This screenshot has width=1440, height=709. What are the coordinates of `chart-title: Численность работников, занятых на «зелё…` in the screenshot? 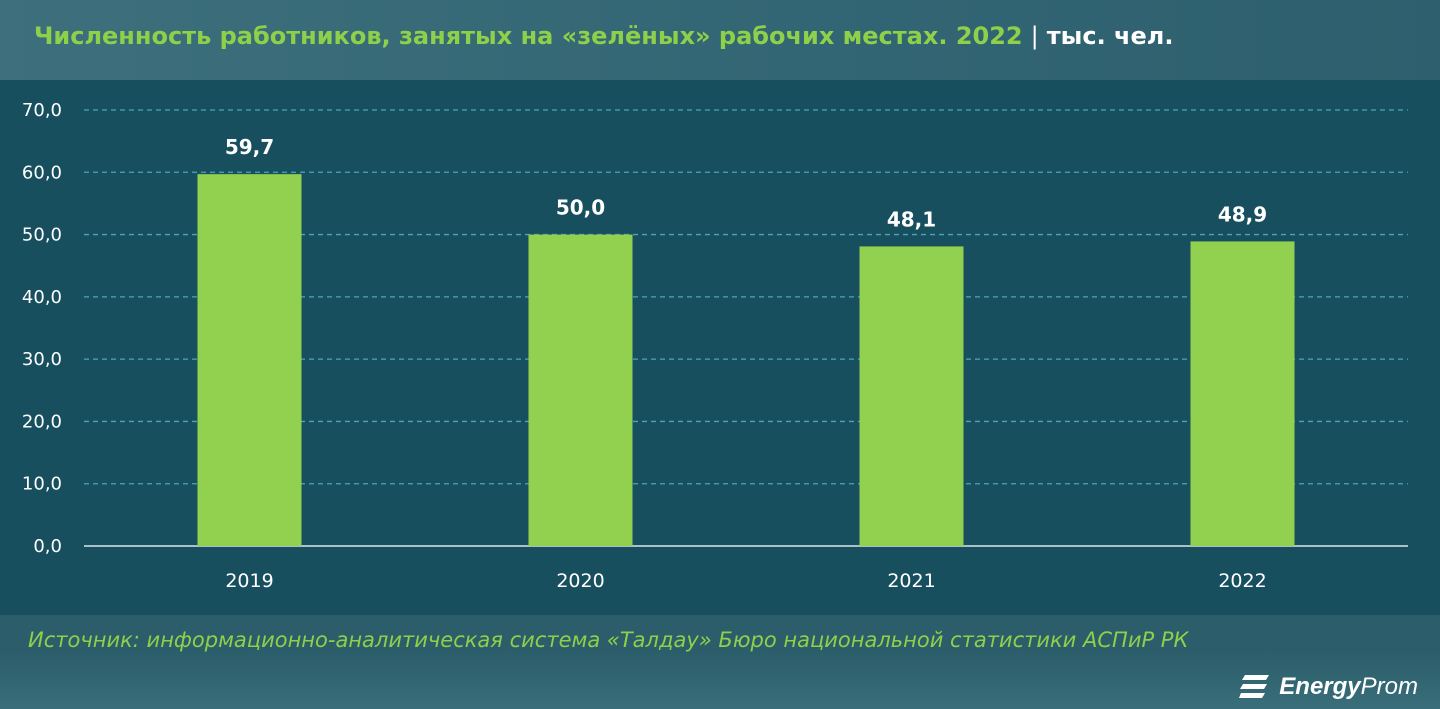 It's located at (604, 36).